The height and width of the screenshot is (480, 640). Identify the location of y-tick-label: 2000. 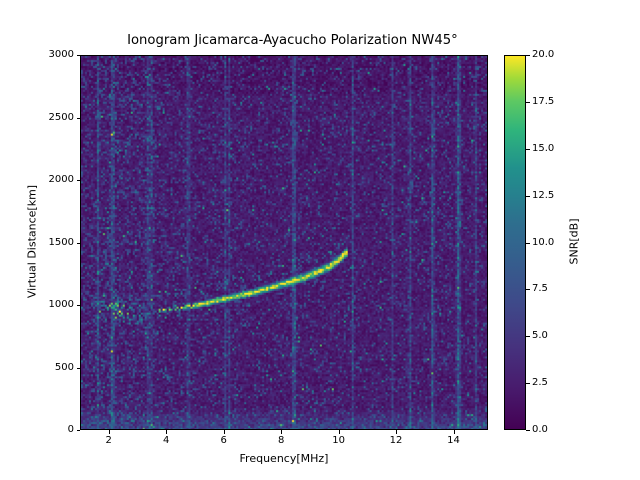
(61, 179).